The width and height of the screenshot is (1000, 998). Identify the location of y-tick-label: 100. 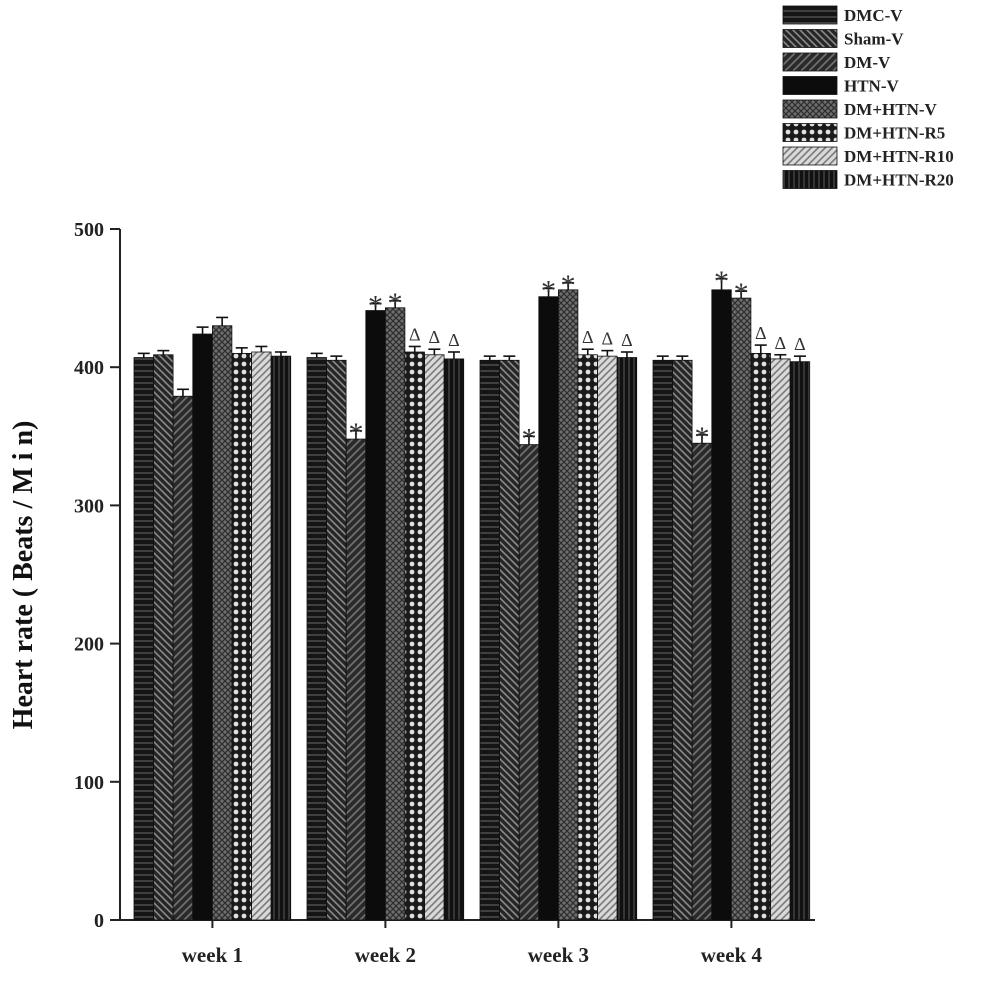
(89, 783).